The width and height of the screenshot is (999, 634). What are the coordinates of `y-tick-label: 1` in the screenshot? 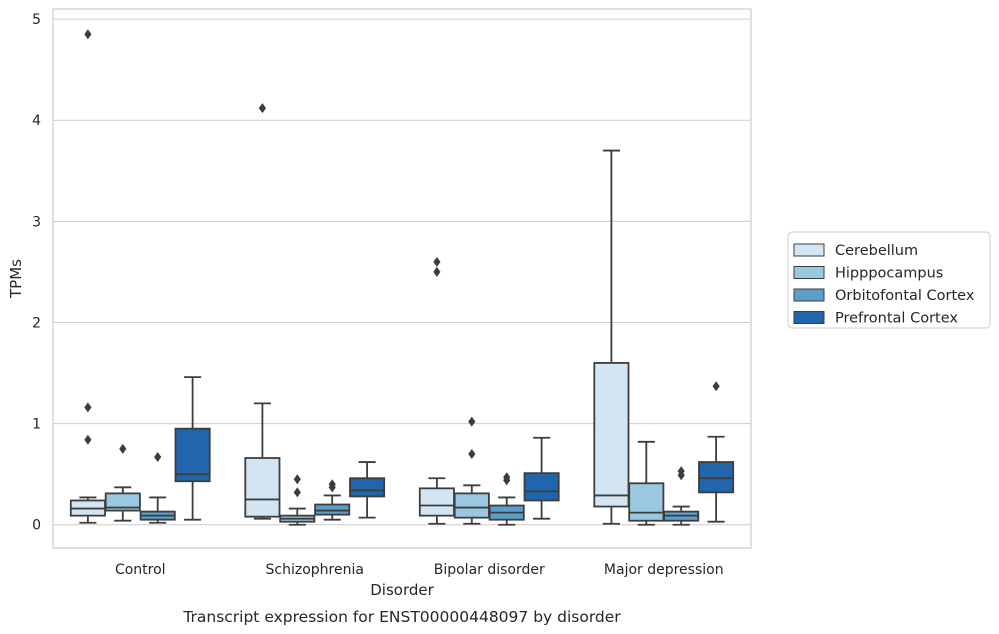 It's located at (36, 425).